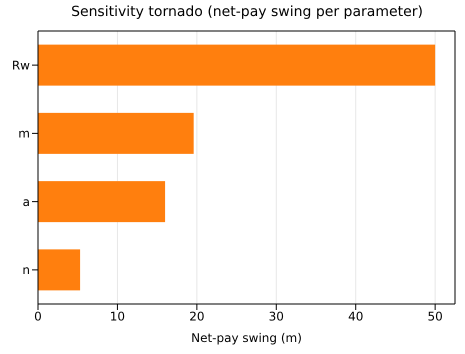 The height and width of the screenshot is (354, 465). Describe the element at coordinates (356, 317) in the screenshot. I see `x-tick-label: 40` at that location.